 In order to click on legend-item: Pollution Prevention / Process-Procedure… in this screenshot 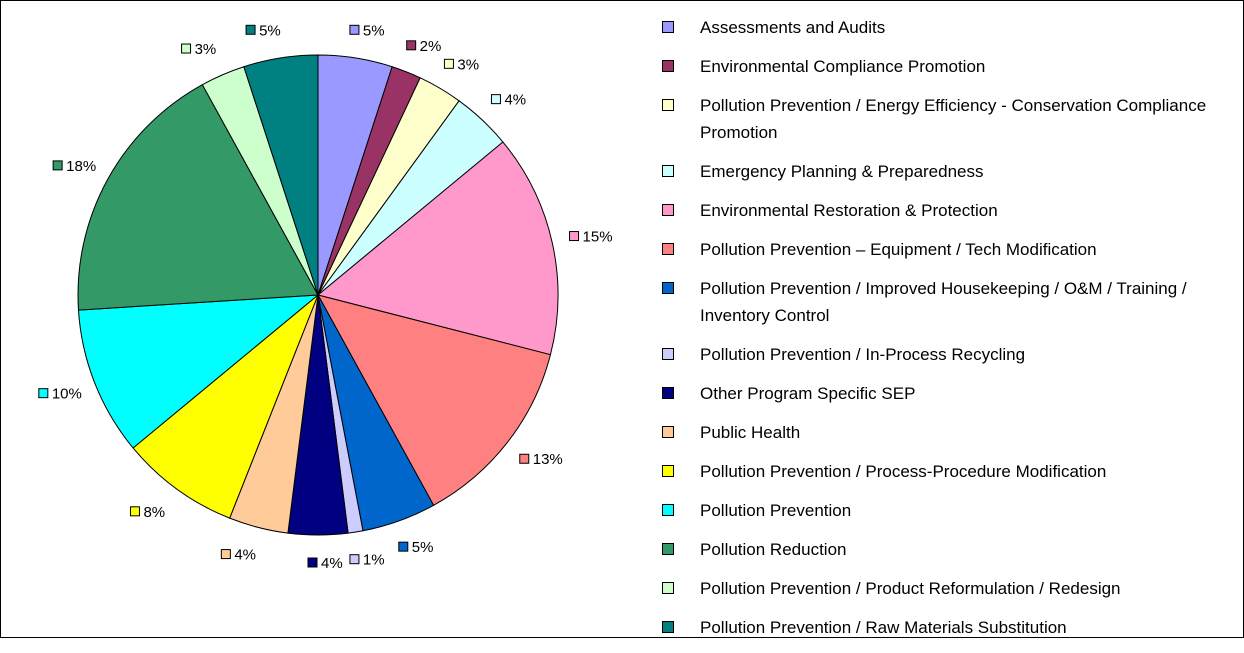, I will do `click(942, 471)`.